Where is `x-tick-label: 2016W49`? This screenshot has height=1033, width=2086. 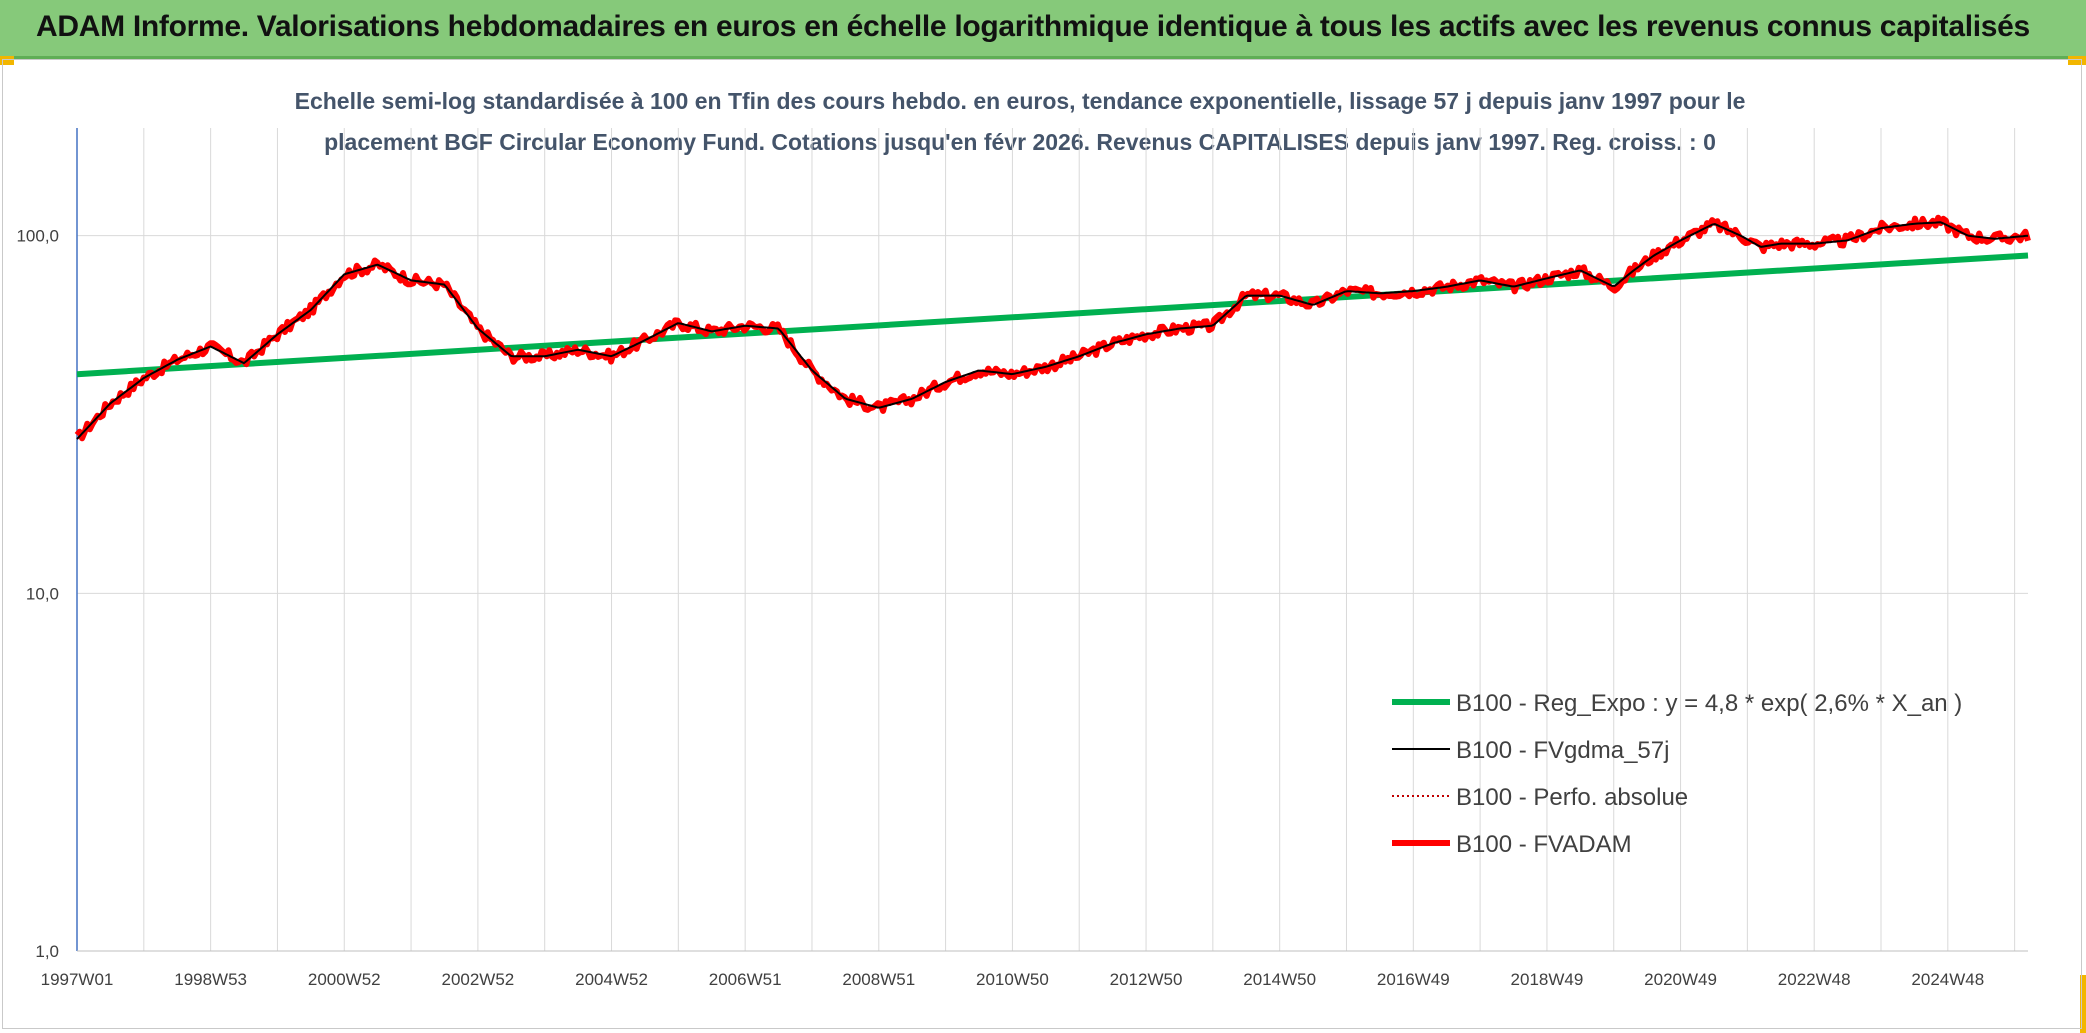 x-tick-label: 2016W49 is located at coordinates (1413, 979).